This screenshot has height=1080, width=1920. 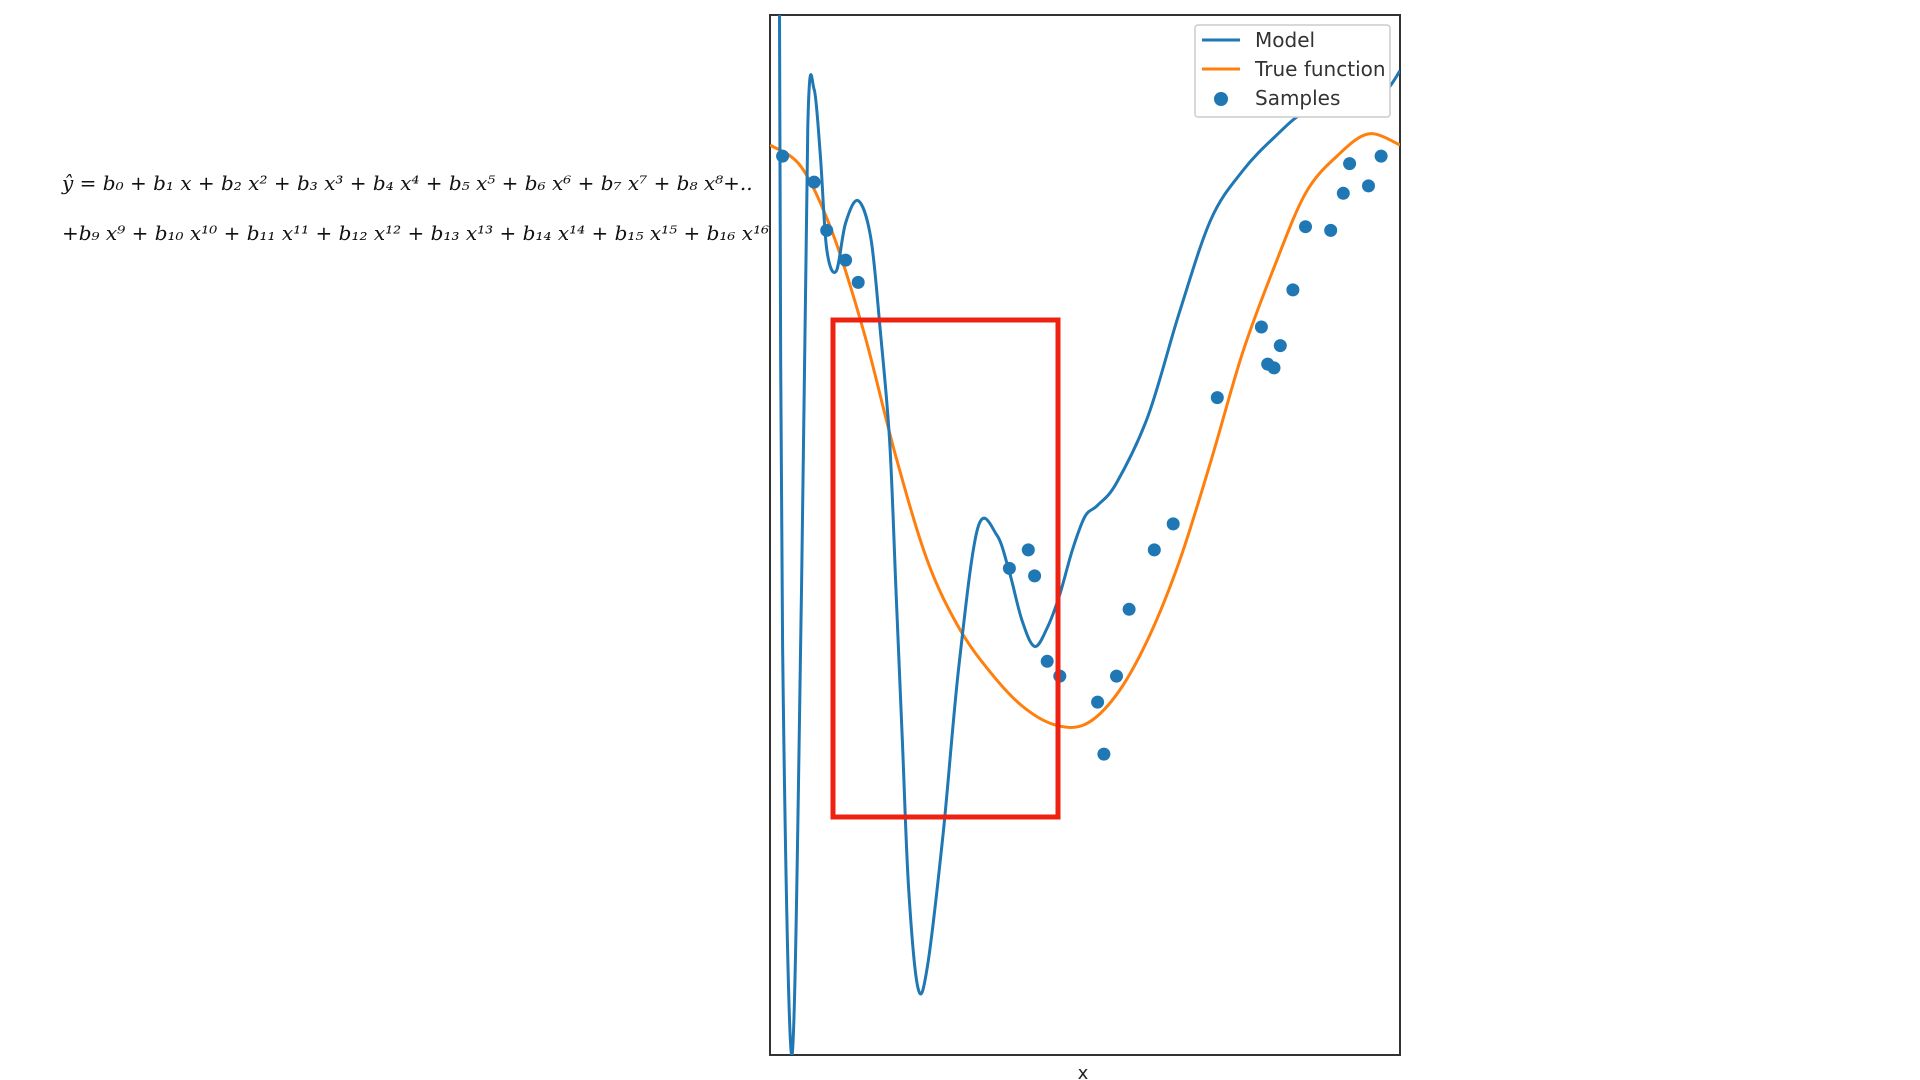 I want to click on legend-samples-swatch, so click(x=1221, y=99).